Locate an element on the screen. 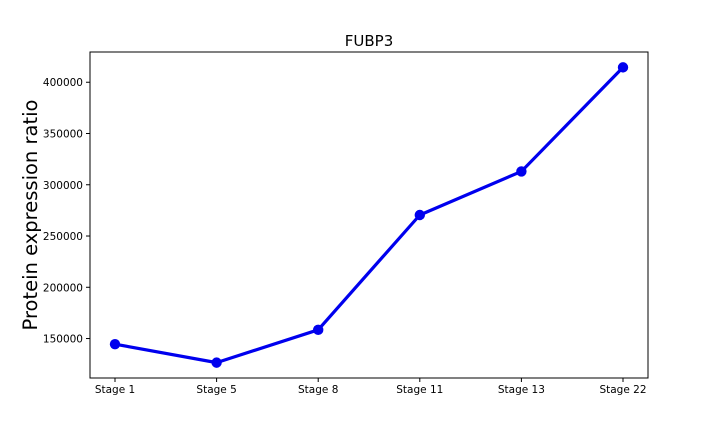  y-tick-label: 350000 is located at coordinates (63, 135).